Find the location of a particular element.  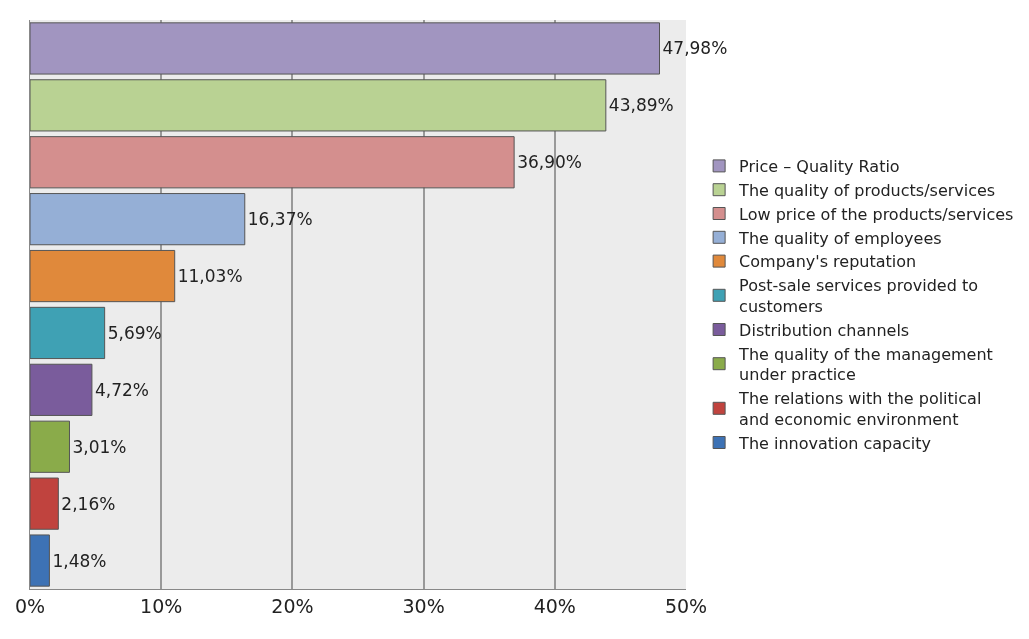

legend-label: Distribution channels is located at coordinates (824, 330).